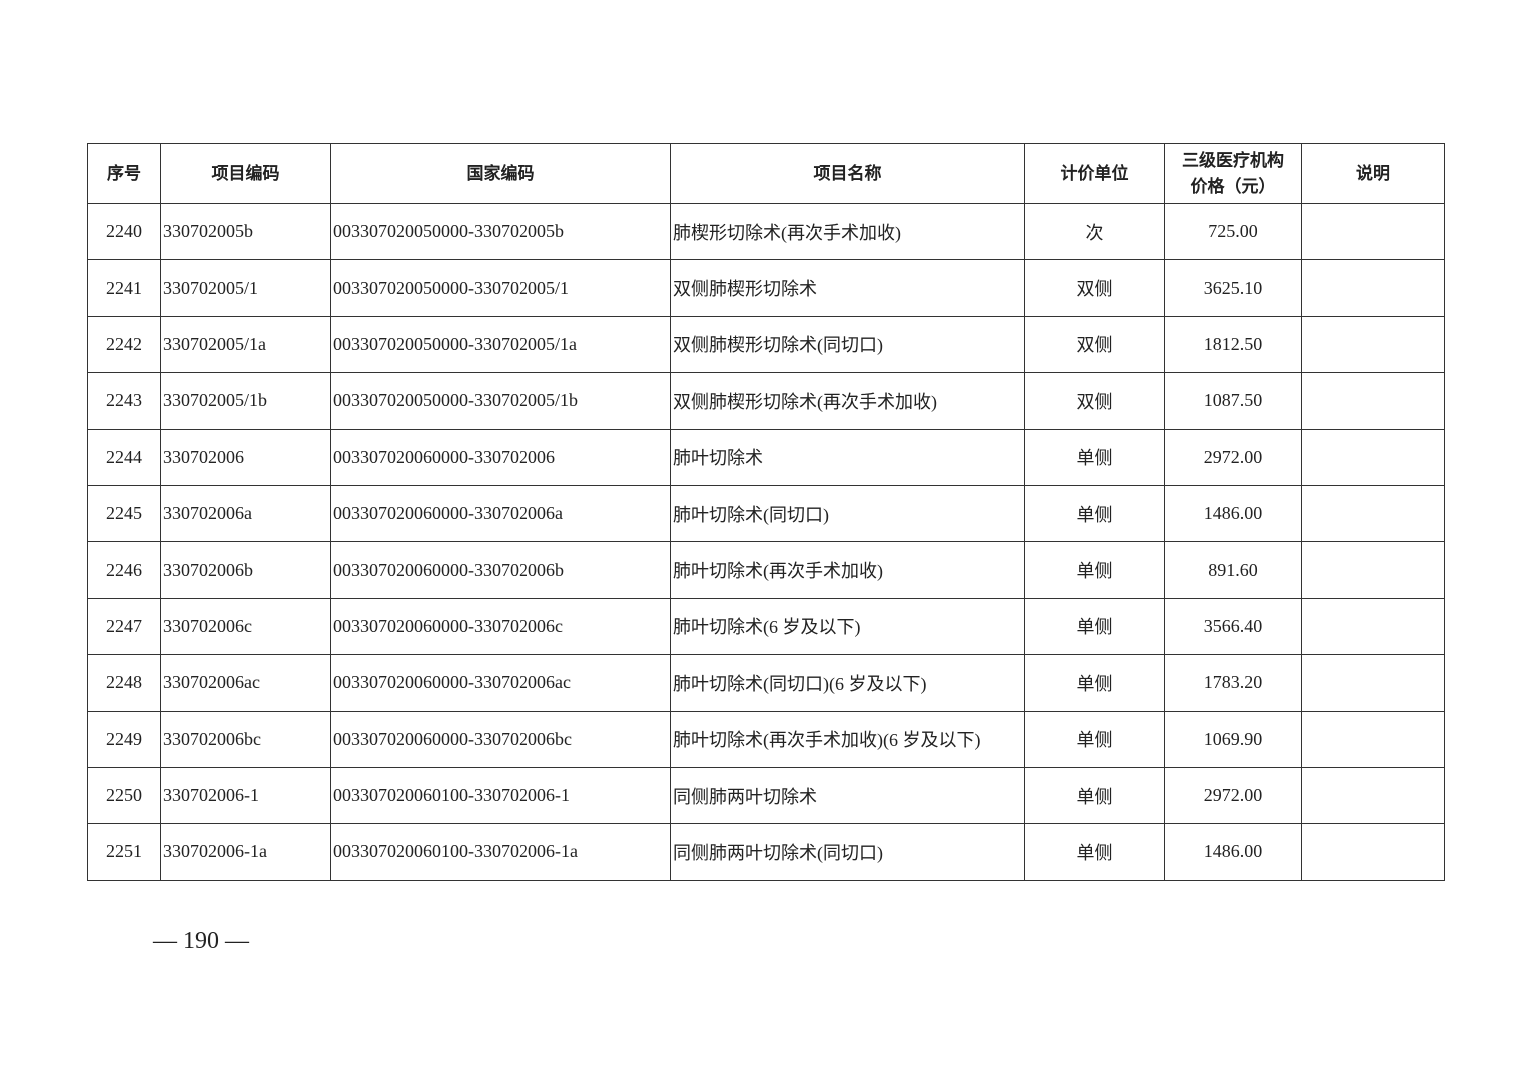  Describe the element at coordinates (1233, 739) in the screenshot. I see `cell-price: 1069.90` at that location.